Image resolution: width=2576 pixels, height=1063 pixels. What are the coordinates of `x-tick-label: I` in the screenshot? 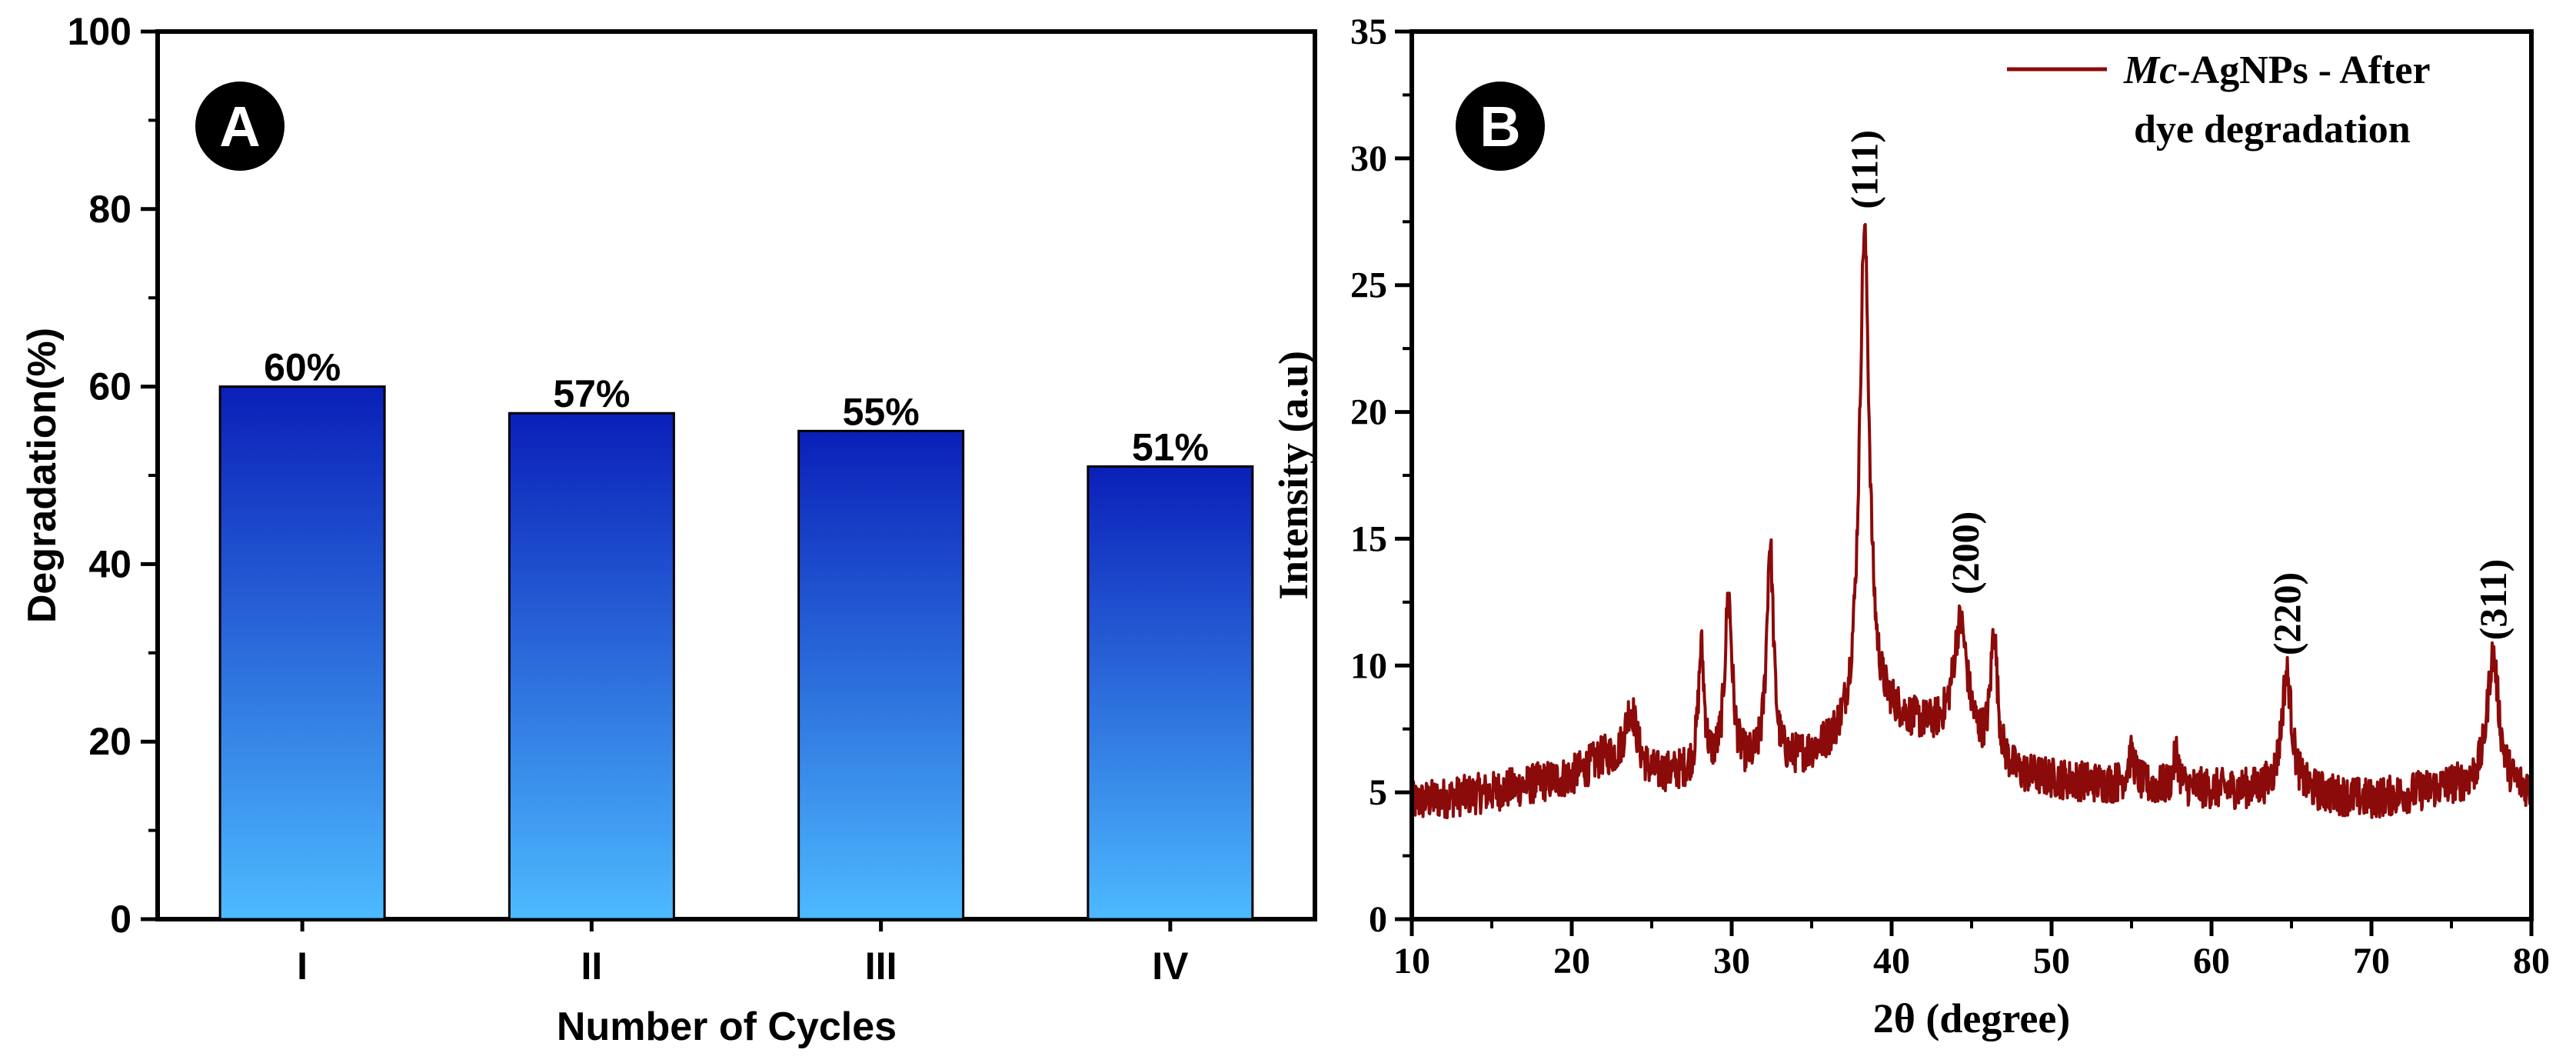 It's located at (302, 966).